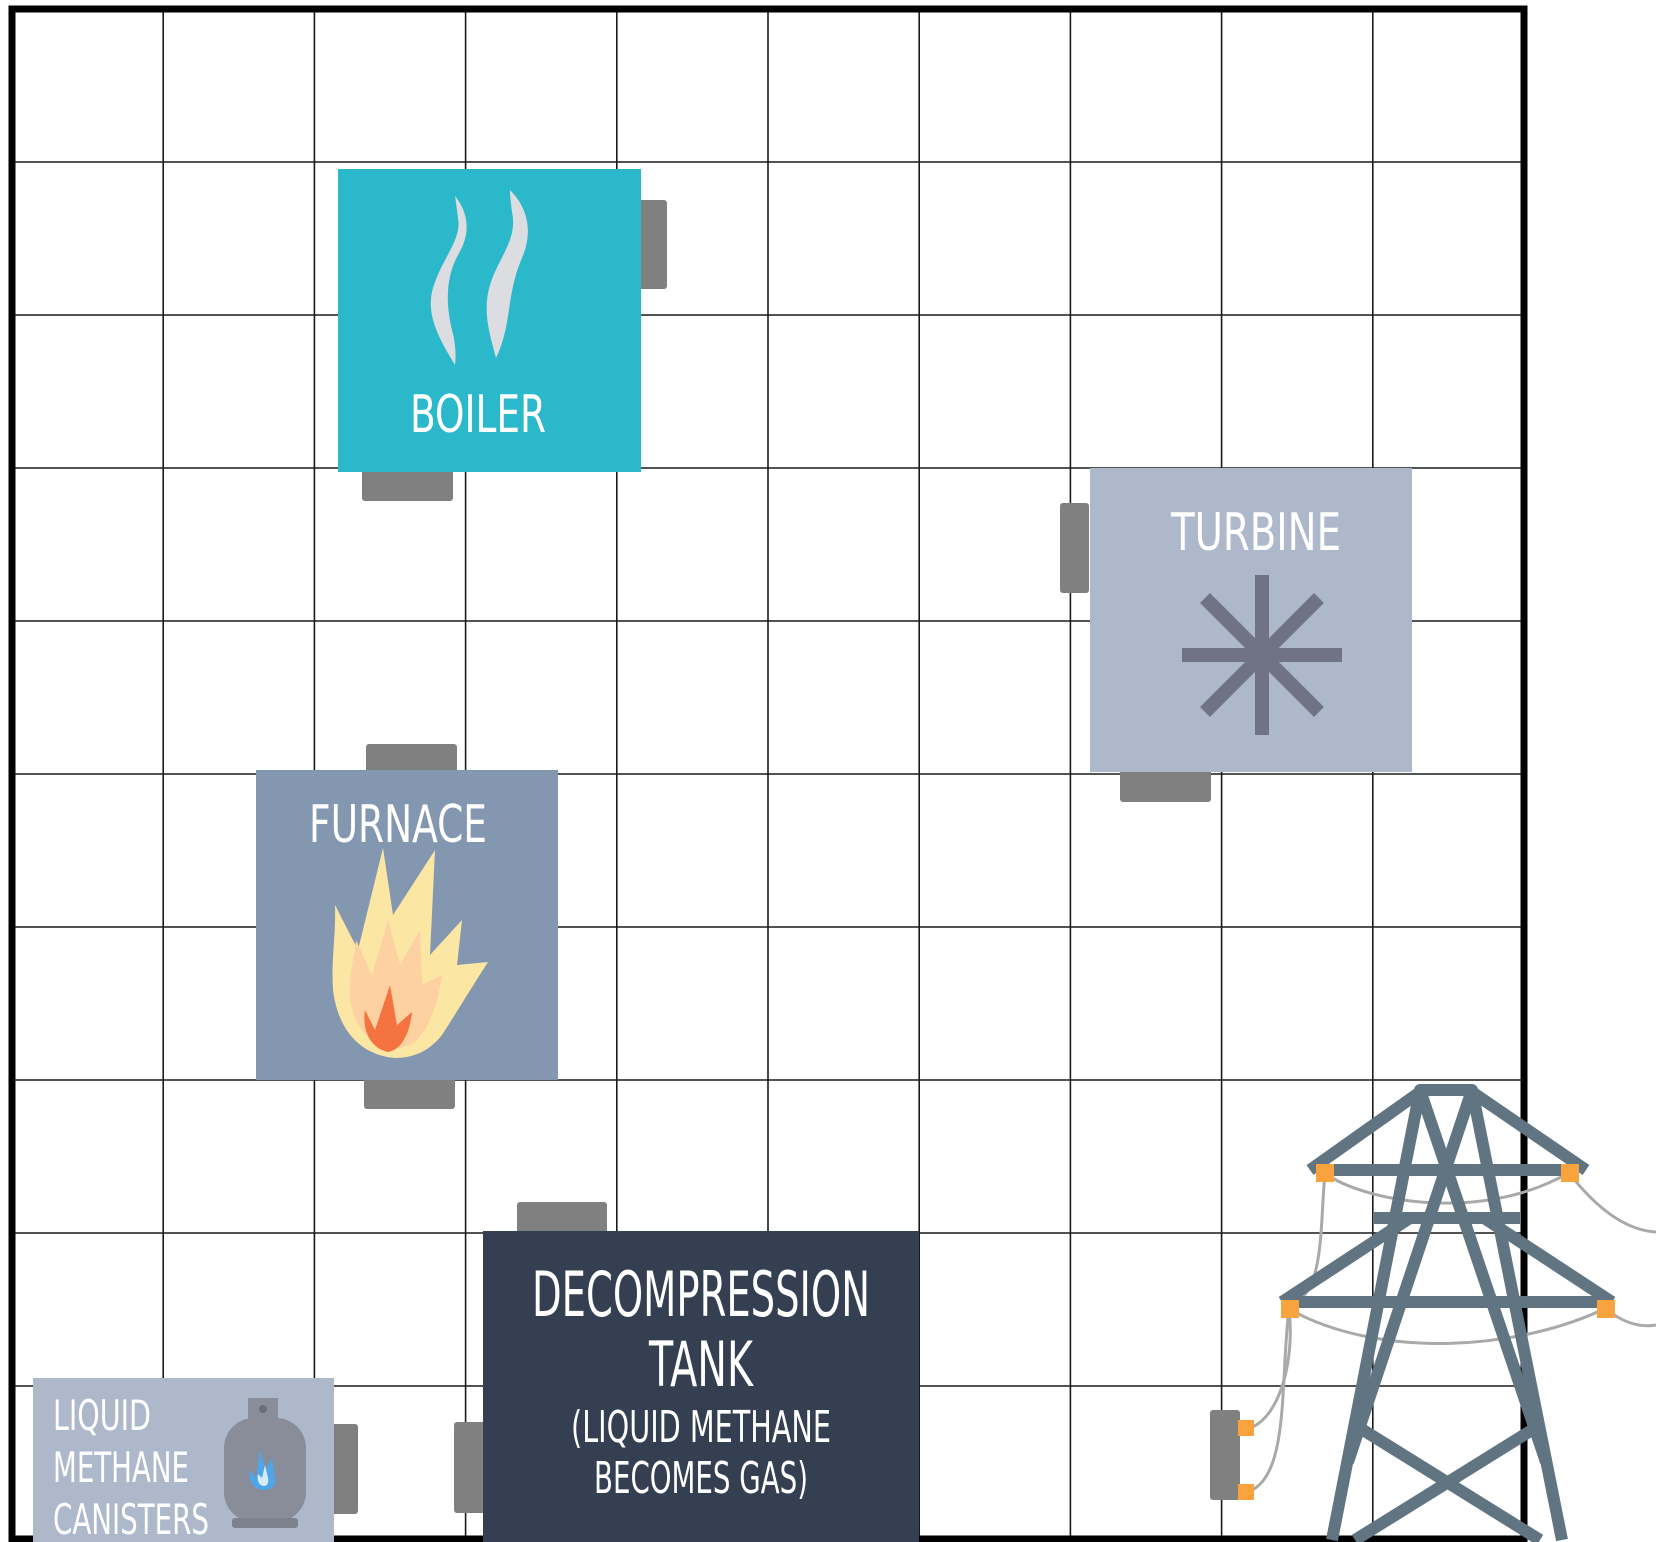 The image size is (1656, 1542). I want to click on canisters-label-line1: LIQUID, so click(102, 1415).